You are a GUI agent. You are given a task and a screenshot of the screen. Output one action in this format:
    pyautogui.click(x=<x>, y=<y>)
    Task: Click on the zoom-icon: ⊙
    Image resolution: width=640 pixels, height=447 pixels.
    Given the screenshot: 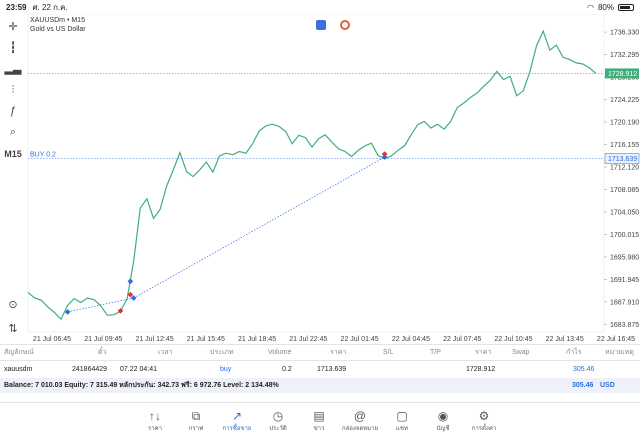 What is the action you would take?
    pyautogui.click(x=13, y=304)
    